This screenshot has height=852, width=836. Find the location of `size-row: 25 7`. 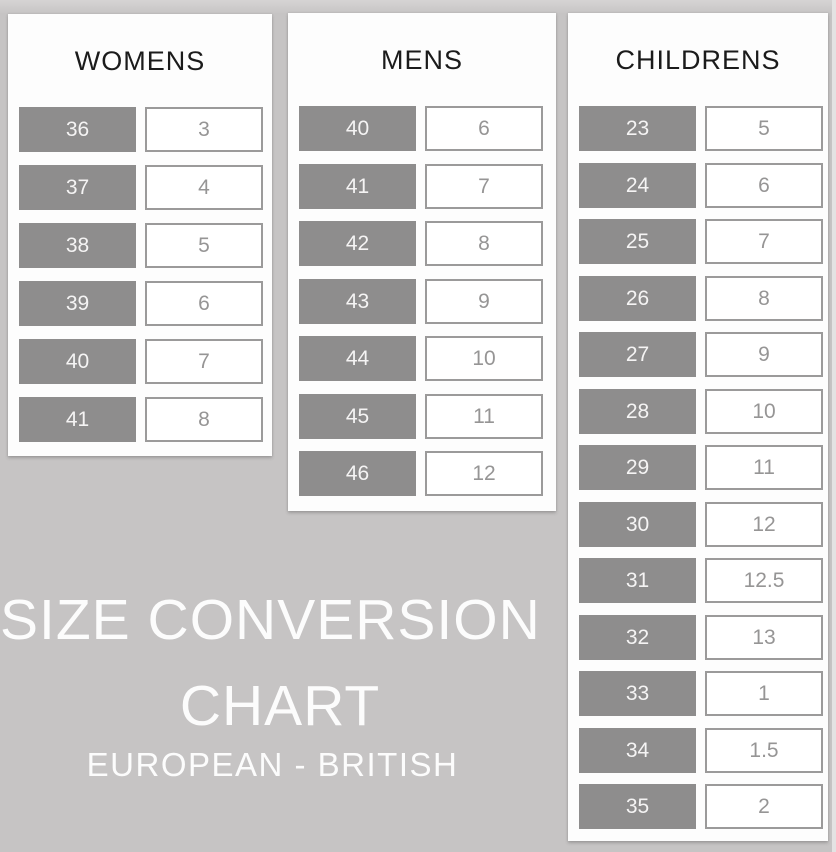

size-row: 25 7 is located at coordinates (701, 241).